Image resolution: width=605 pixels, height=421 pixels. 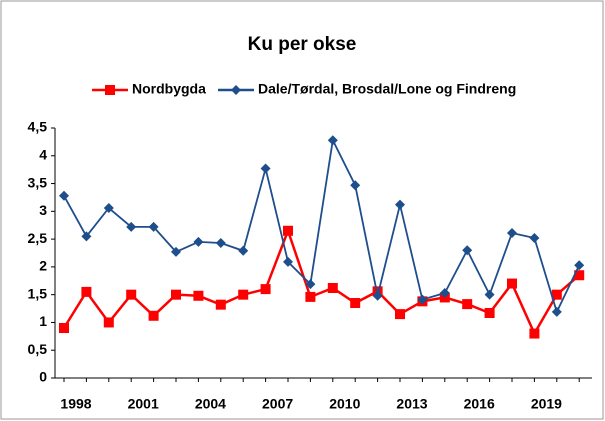 I want to click on legend-label: Nordbygda, so click(x=169, y=89).